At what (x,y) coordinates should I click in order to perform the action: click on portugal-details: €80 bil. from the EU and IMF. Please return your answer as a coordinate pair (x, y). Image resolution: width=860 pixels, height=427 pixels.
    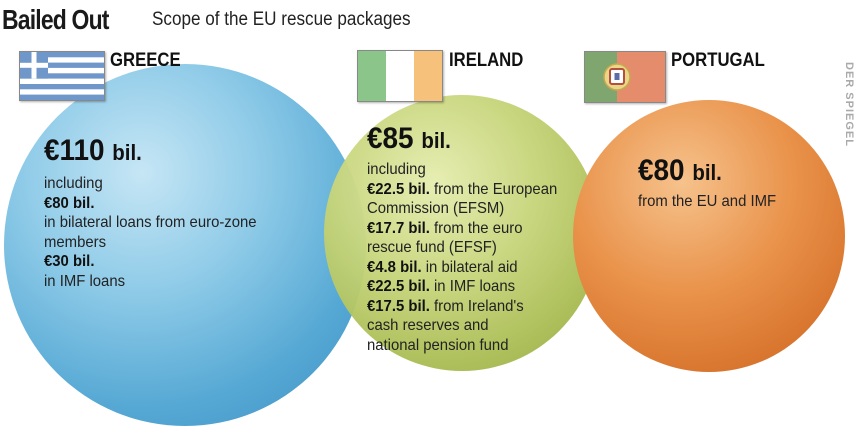
    Looking at the image, I should click on (712, 183).